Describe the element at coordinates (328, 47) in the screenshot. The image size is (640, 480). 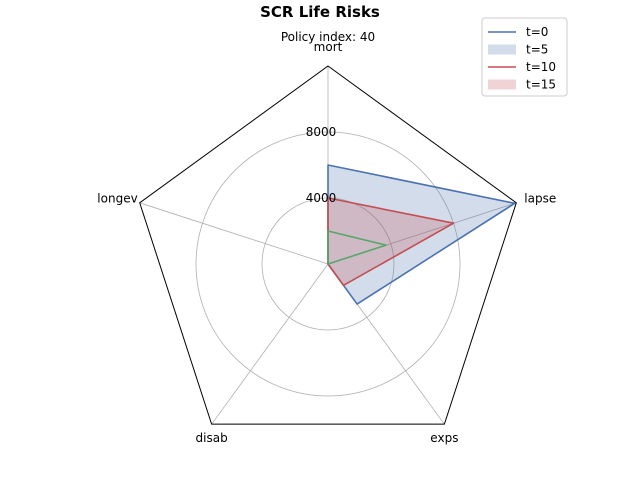
I see `axis-label-mort: mort` at that location.